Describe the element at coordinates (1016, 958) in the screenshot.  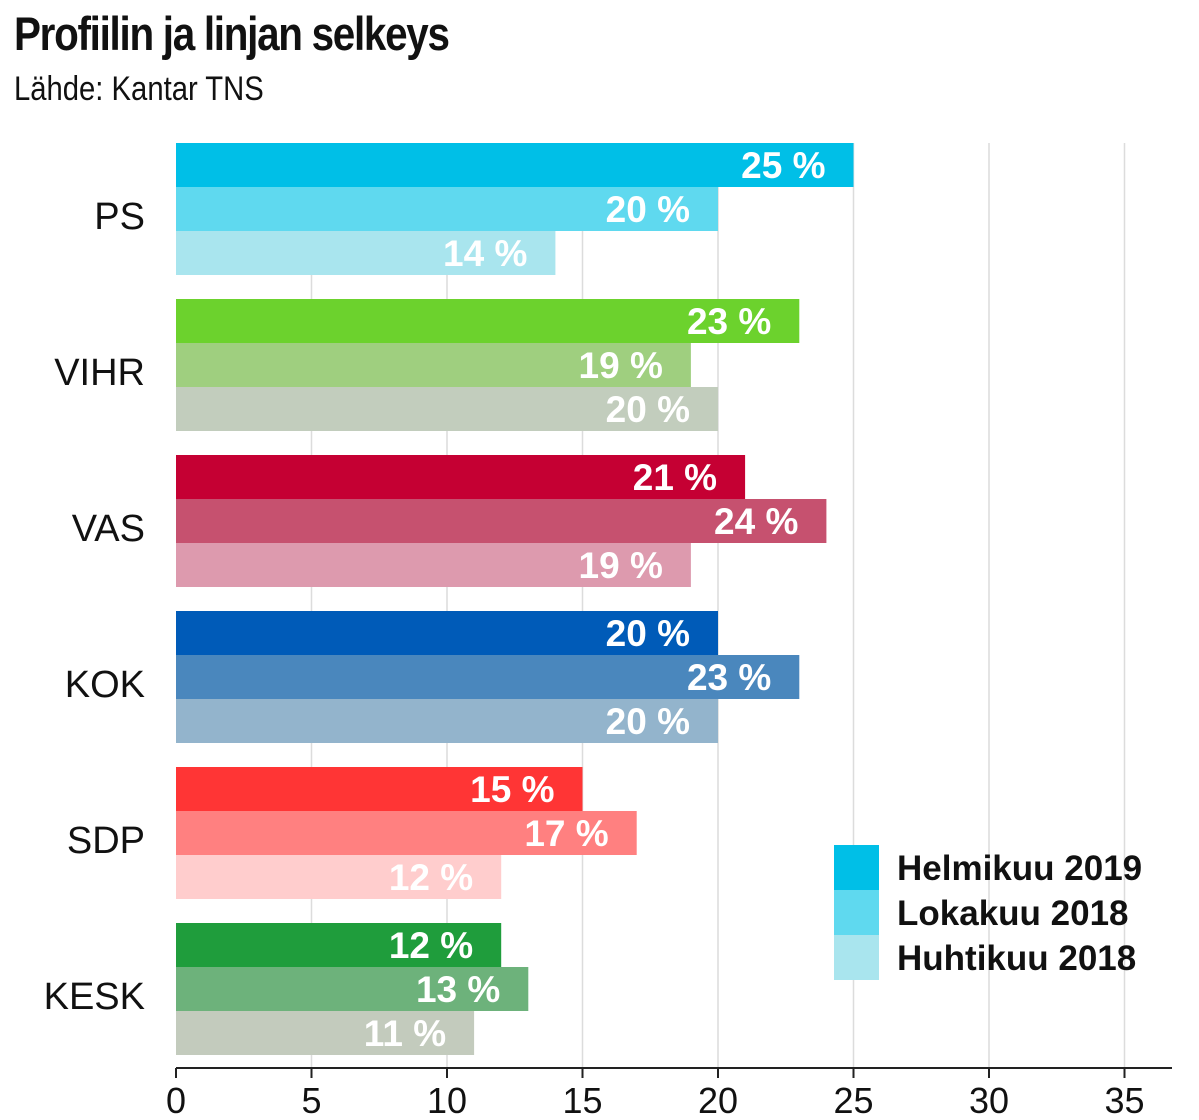
I see `legend-label: Huhtikuu 2018` at that location.